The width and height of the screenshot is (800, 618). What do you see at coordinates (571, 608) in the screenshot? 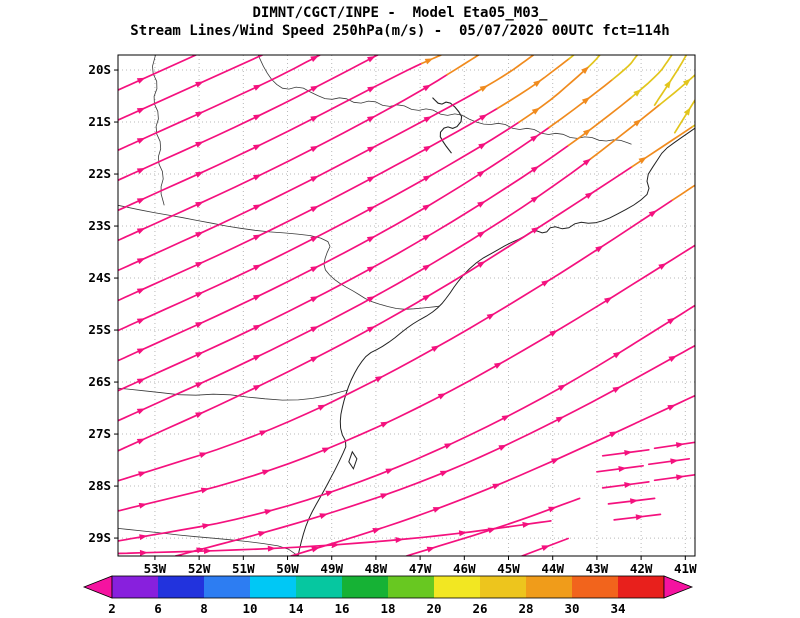
I see `colorbar-value: 30` at bounding box center [571, 608].